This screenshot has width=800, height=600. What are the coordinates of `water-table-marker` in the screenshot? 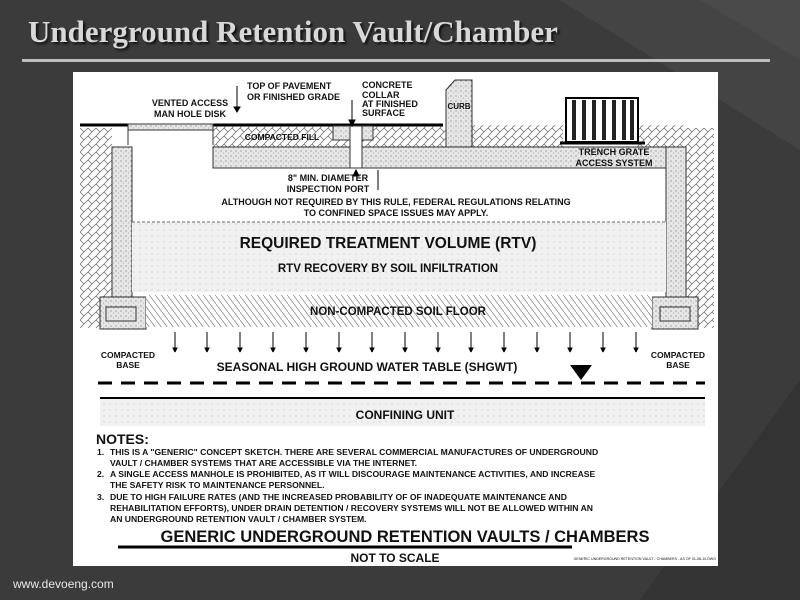 It's located at (581, 372).